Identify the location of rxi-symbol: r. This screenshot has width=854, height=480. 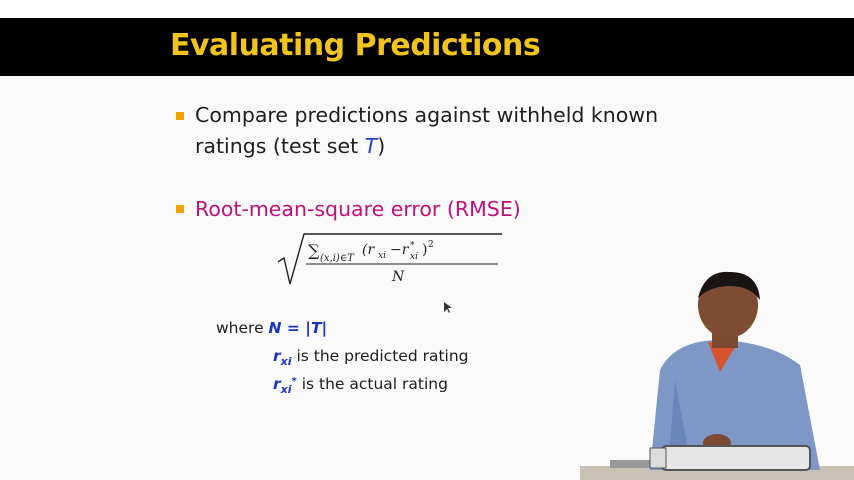
(277, 356).